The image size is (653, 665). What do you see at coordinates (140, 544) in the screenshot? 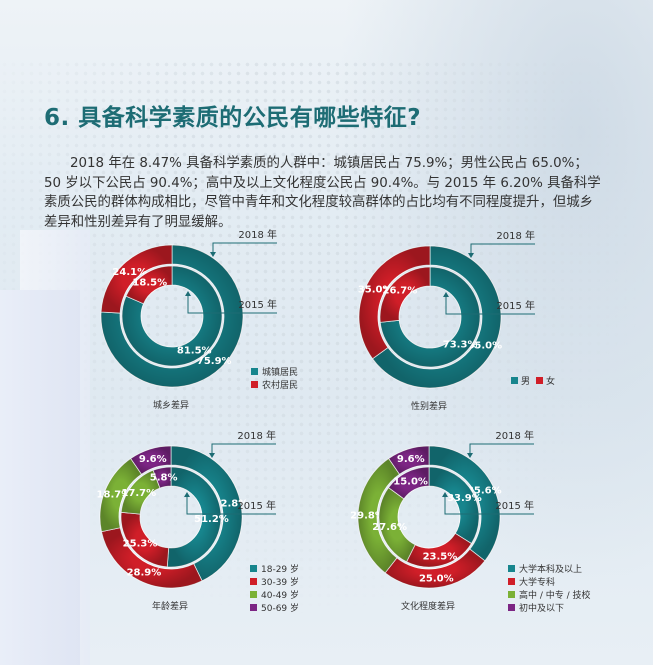
I see `data-label: 25.3%` at bounding box center [140, 544].